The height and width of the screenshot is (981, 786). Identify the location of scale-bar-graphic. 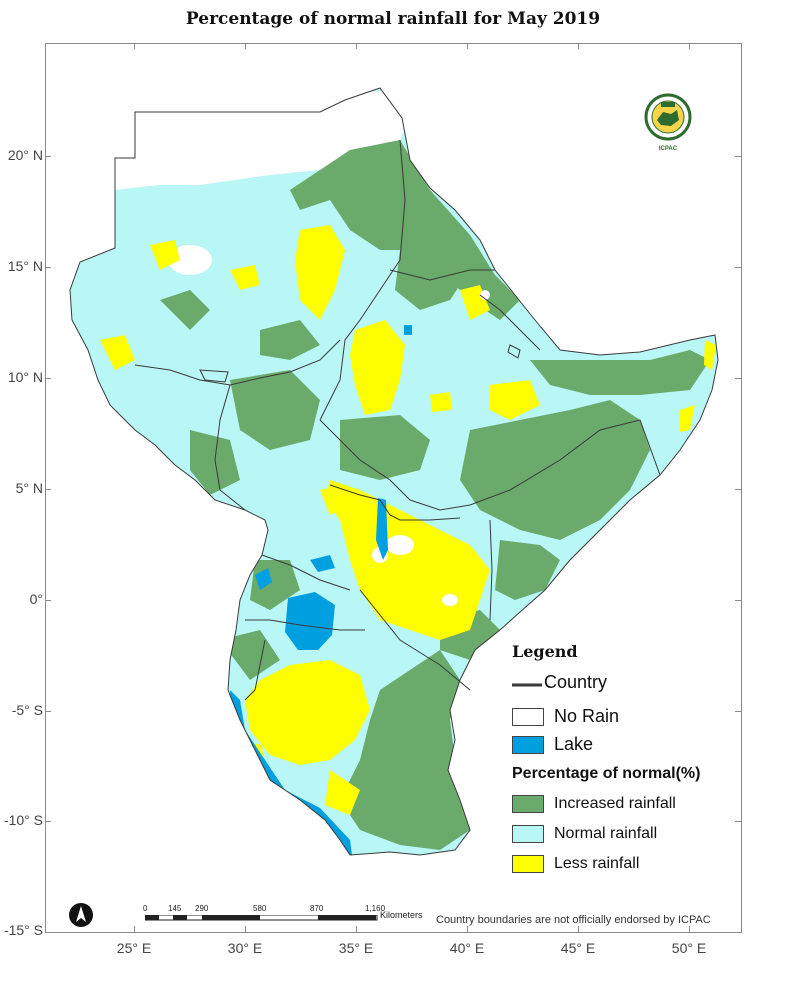
(261, 918).